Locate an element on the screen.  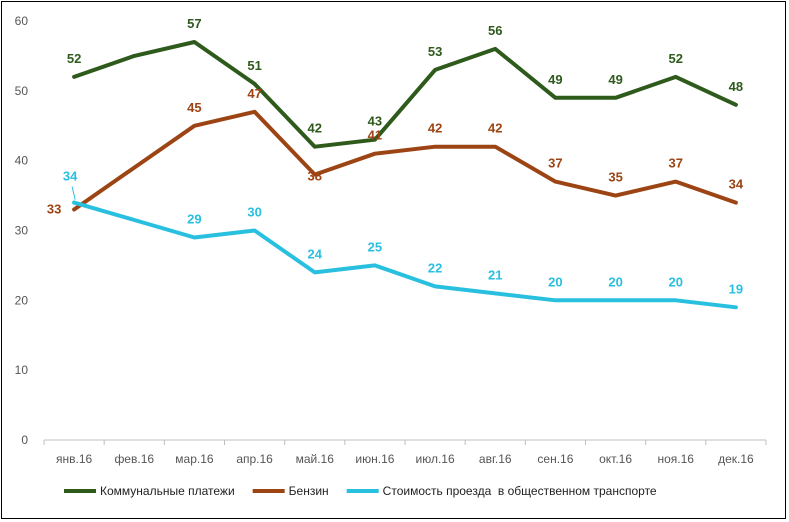
data-label: 48 is located at coordinates (736, 86).